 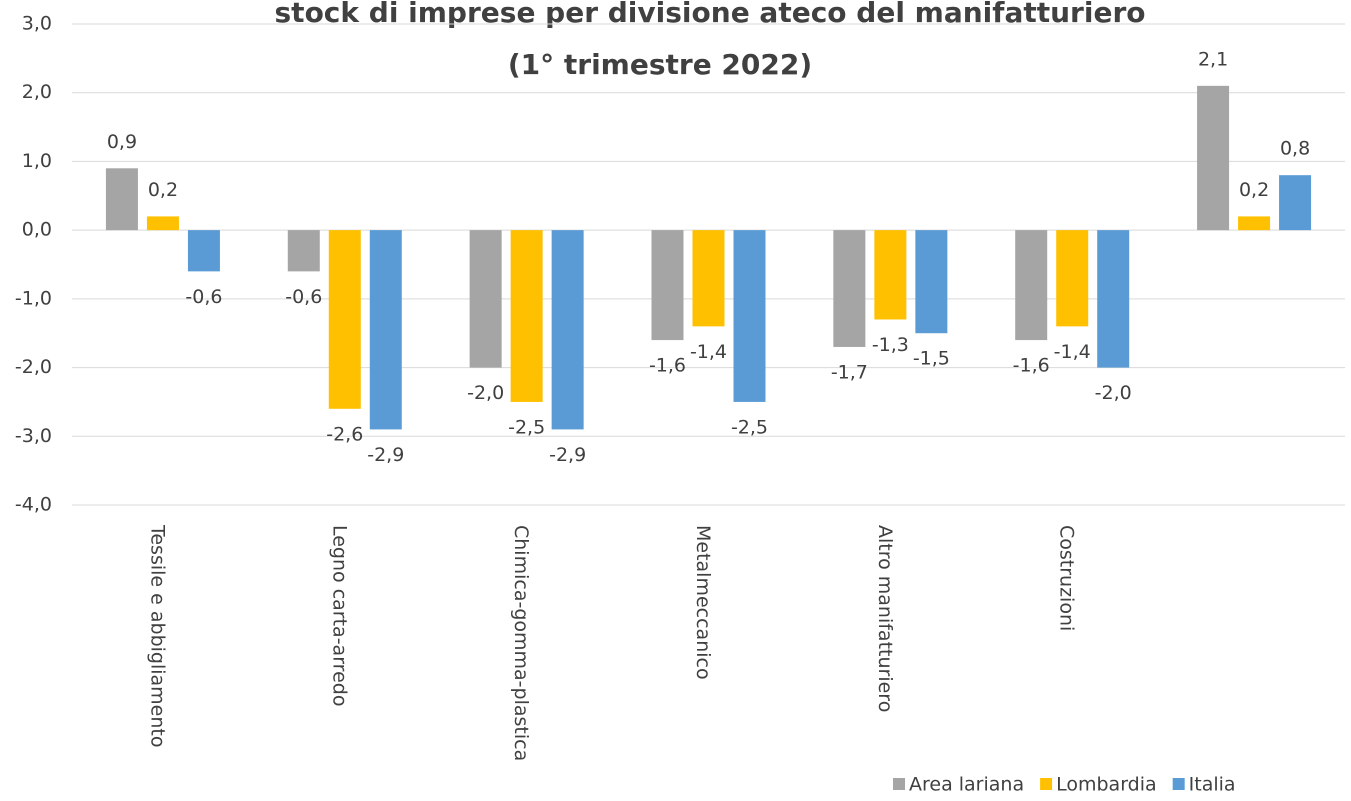 What do you see at coordinates (1212, 785) in the screenshot?
I see `legend-label: Italia` at bounding box center [1212, 785].